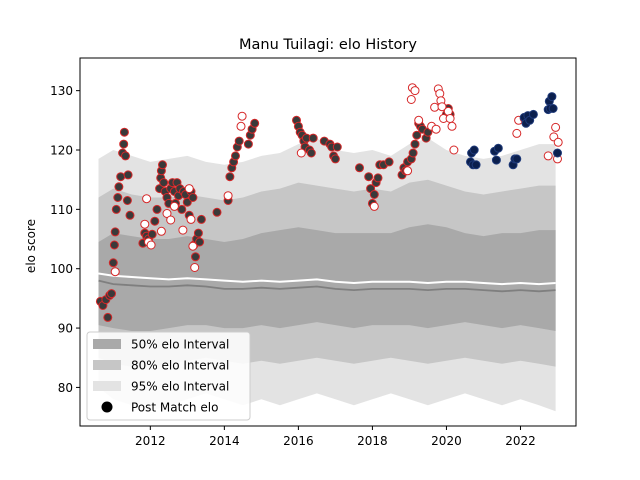 This screenshot has height=480, width=640. What do you see at coordinates (180, 366) in the screenshot?
I see `legend-label: 80% elo Interval` at bounding box center [180, 366].